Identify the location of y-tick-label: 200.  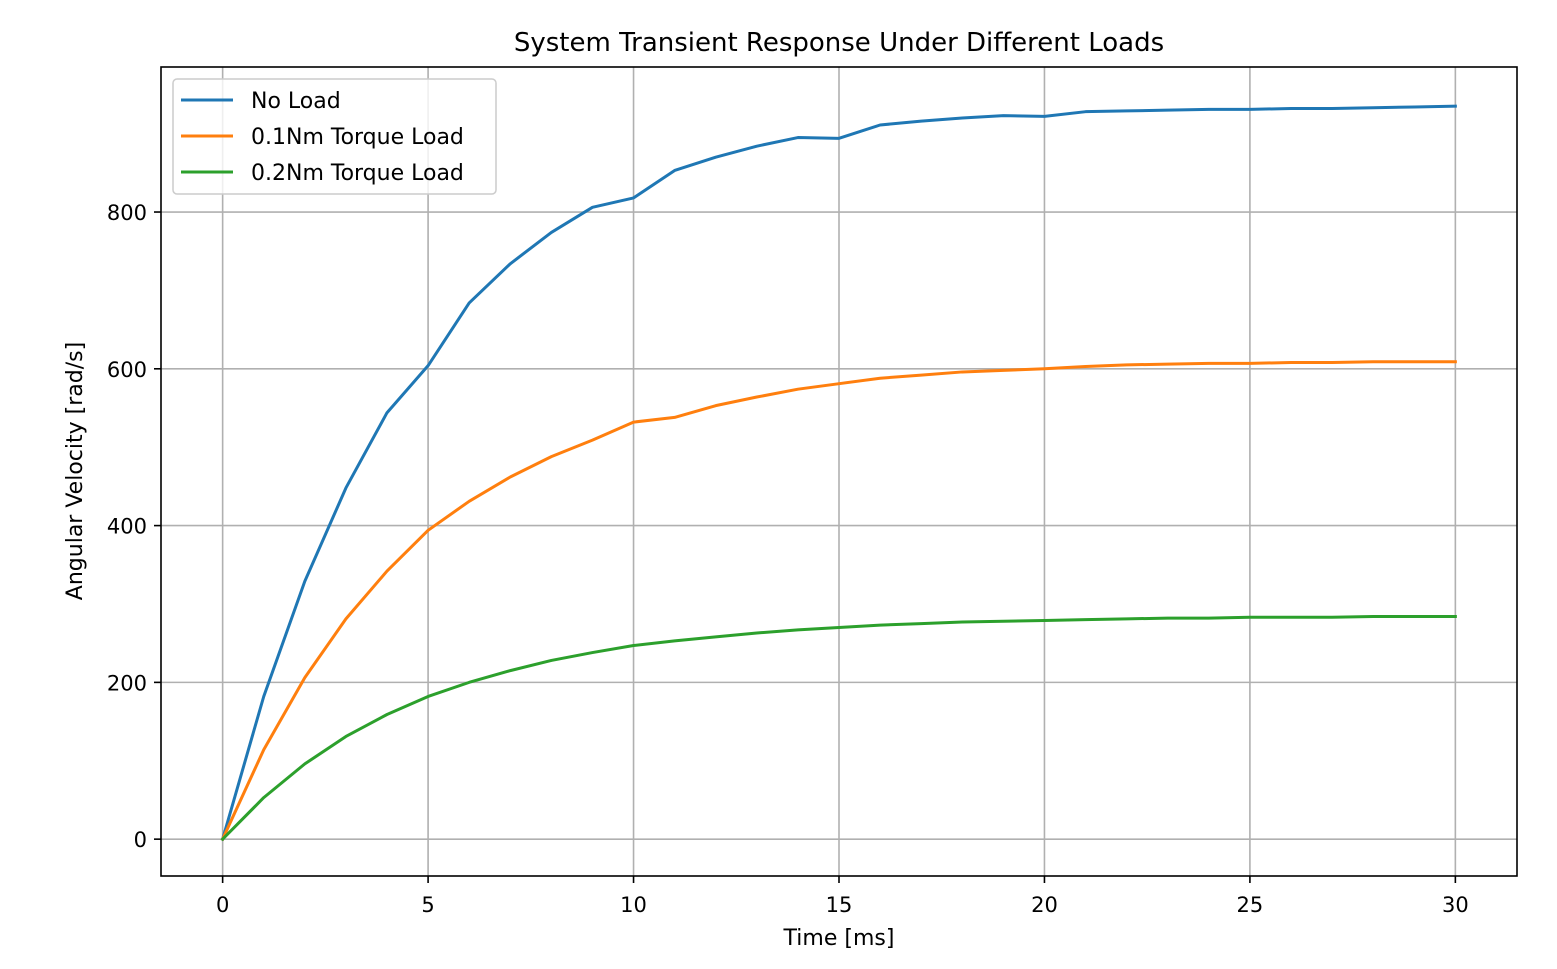
(127, 683).